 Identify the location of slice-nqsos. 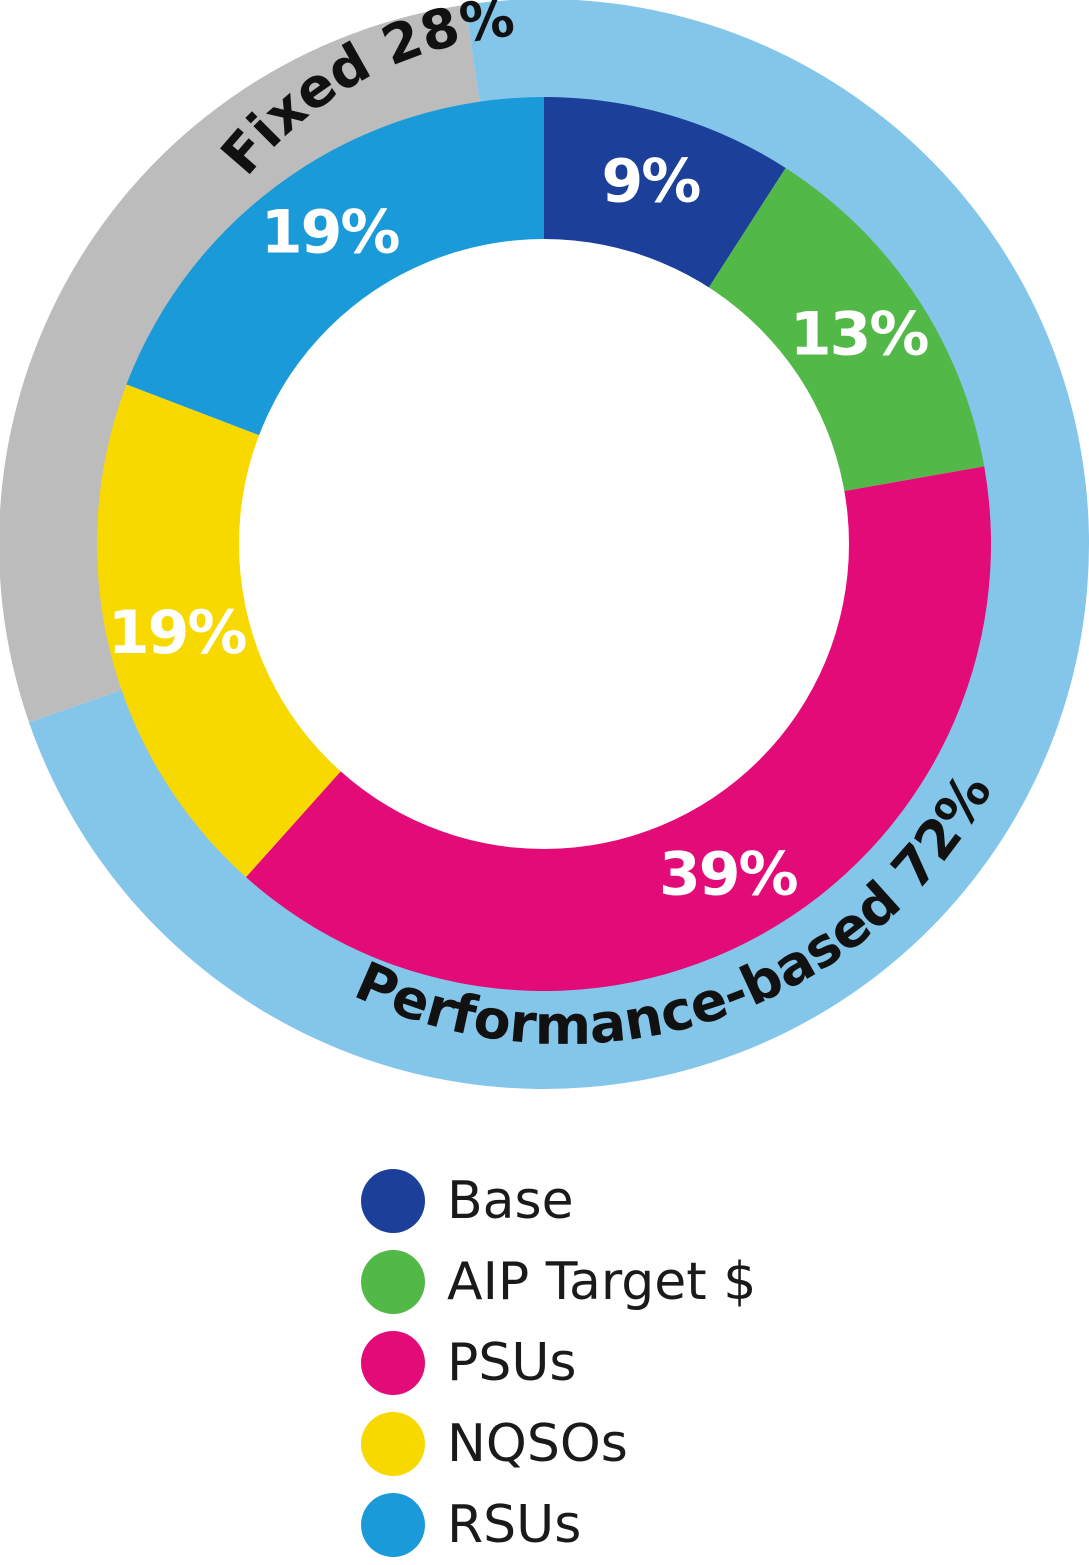
(219, 631).